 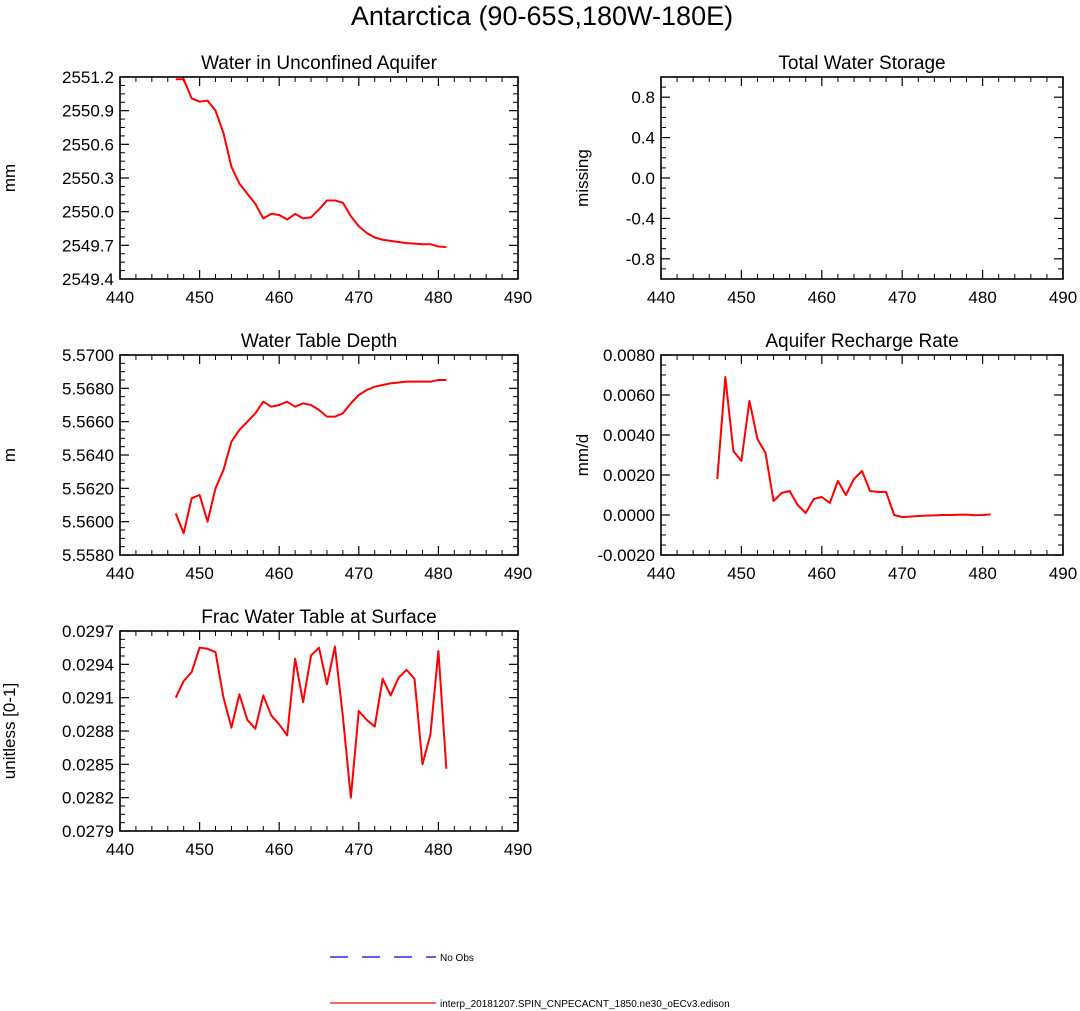 What do you see at coordinates (88, 555) in the screenshot?
I see `y-tick-label: 5.5580` at bounding box center [88, 555].